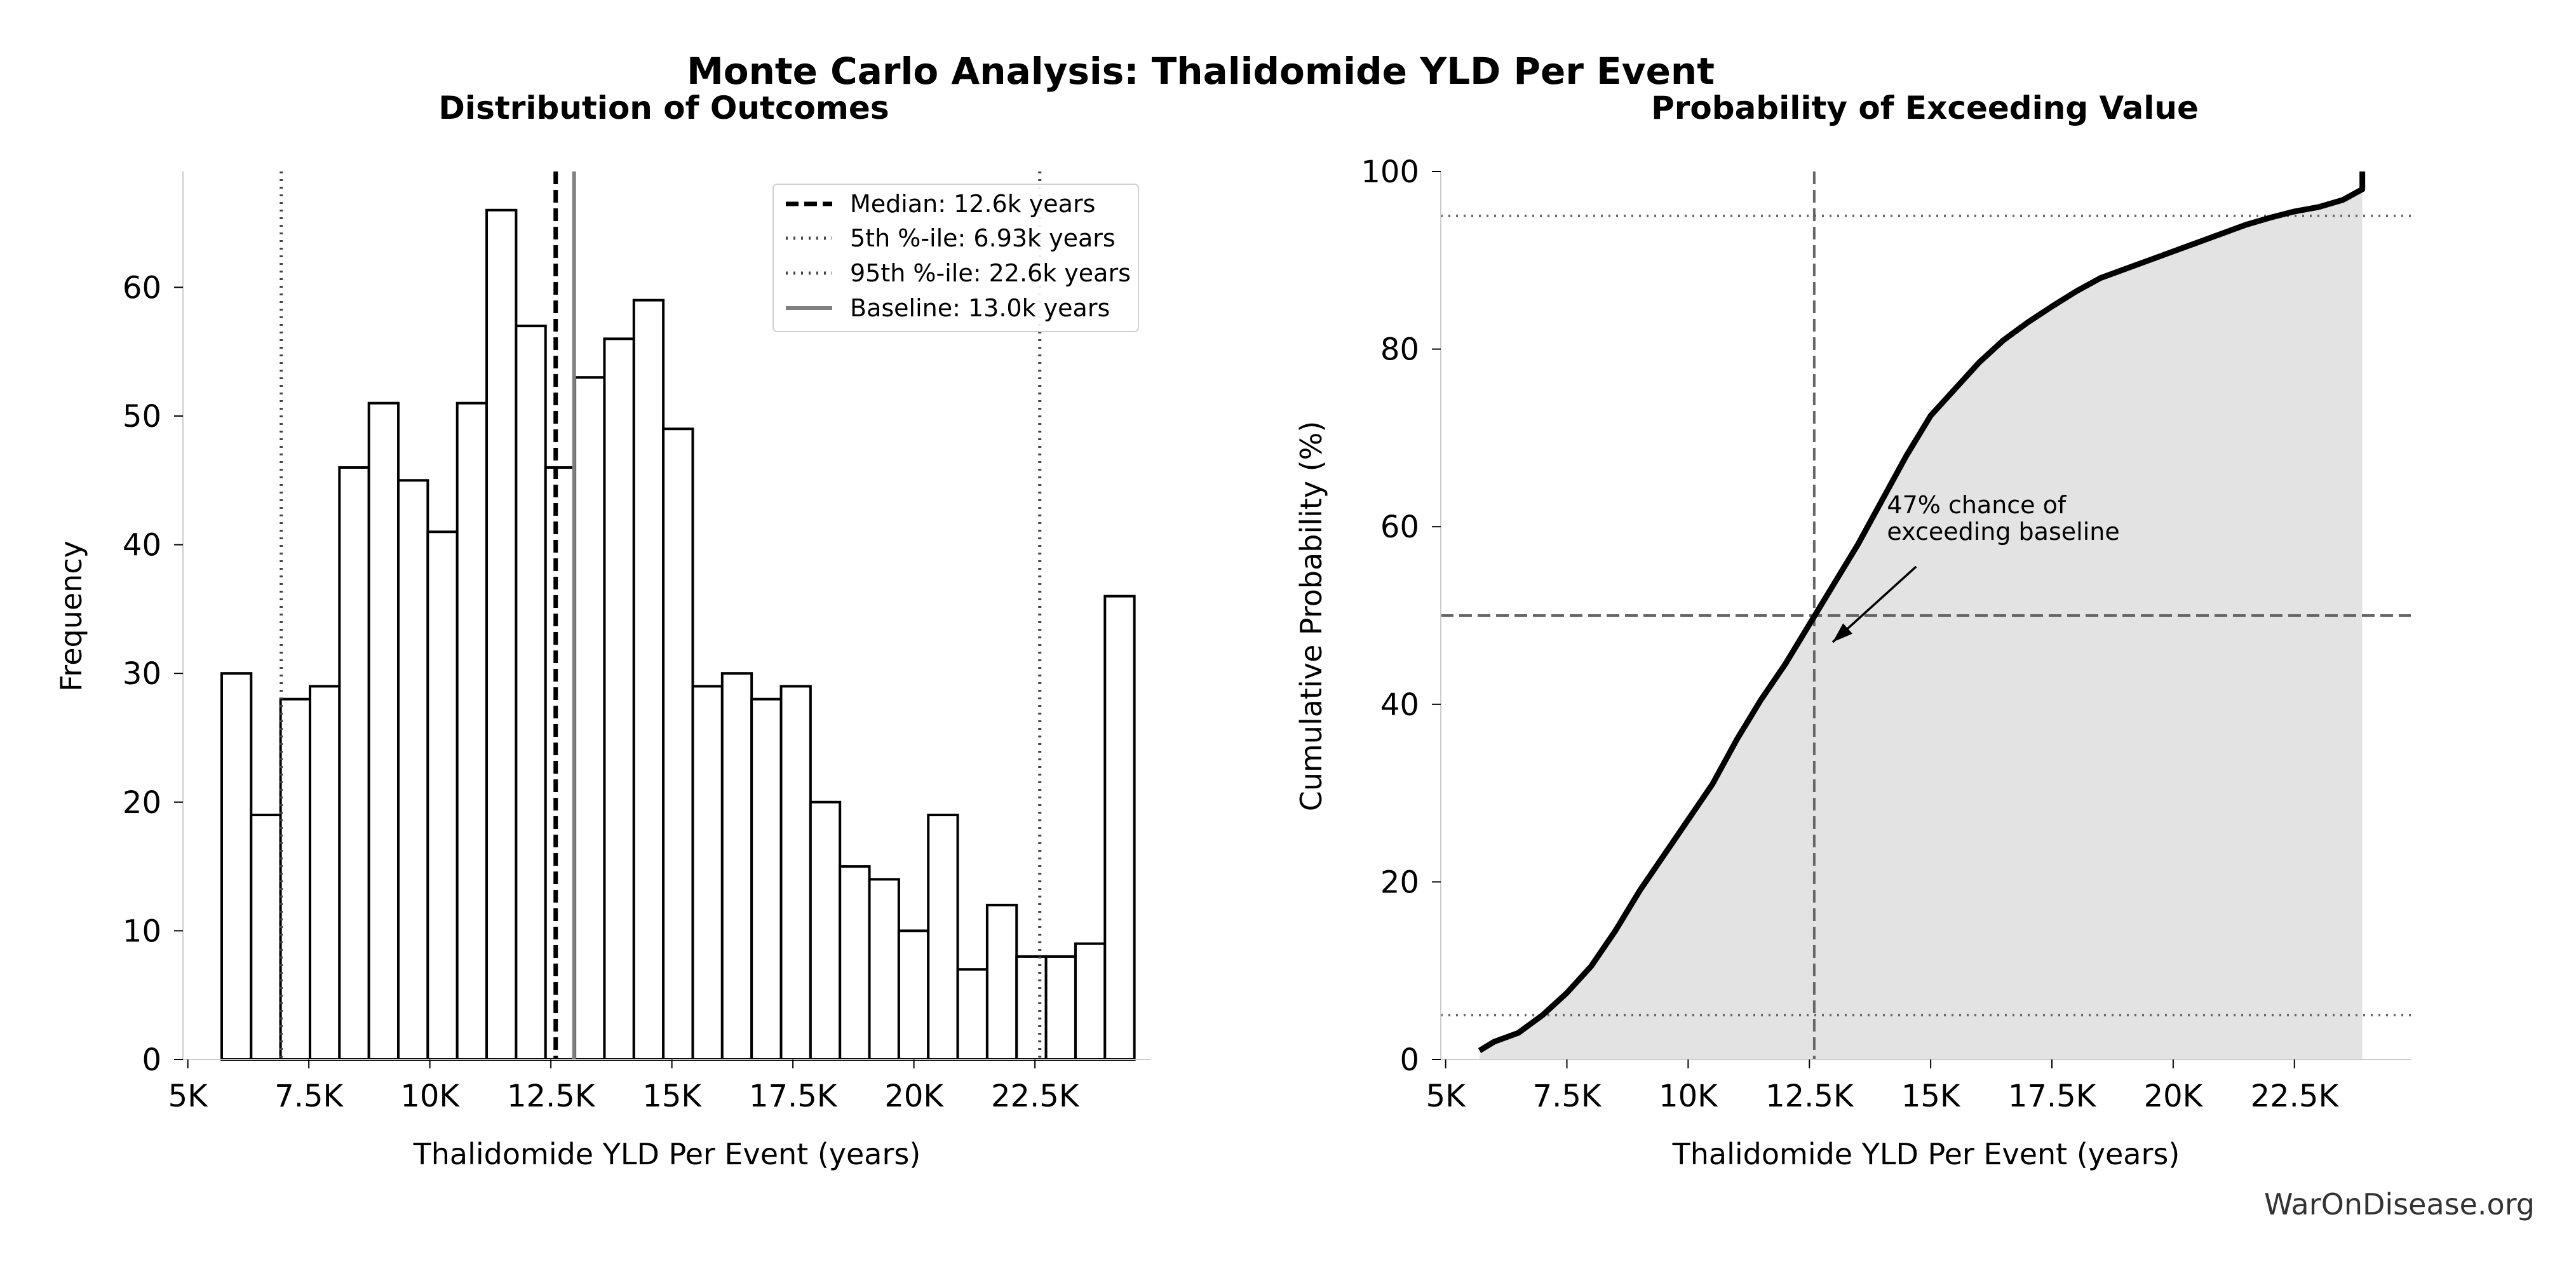 This screenshot has width=2576, height=1271. I want to click on legend-label-95th-percentile: 95th %-ile: 22.6k years, so click(990, 273).